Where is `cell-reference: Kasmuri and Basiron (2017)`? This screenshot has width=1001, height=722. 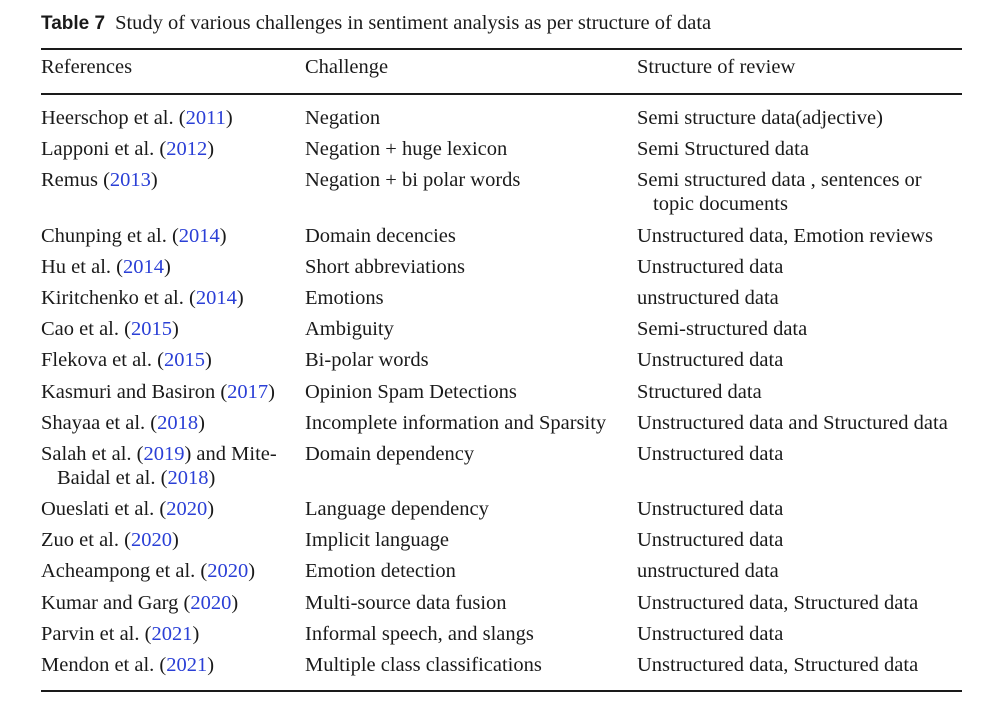
cell-reference: Kasmuri and Basiron (2017) is located at coordinates (167, 392).